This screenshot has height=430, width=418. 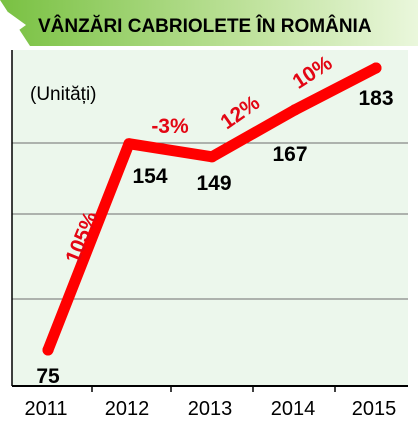 What do you see at coordinates (213, 183) in the screenshot?
I see `value-label-2013: 149` at bounding box center [213, 183].